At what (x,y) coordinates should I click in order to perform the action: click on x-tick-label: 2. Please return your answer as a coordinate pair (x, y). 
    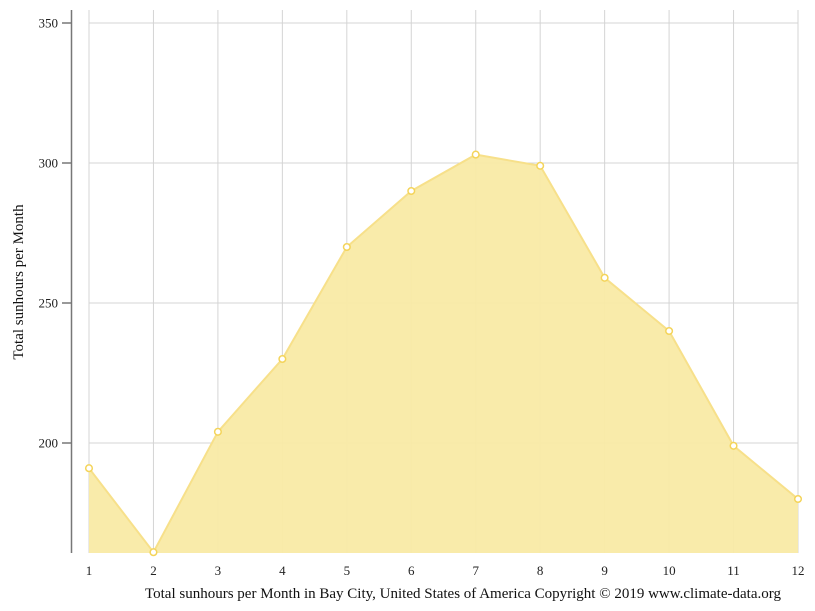
    Looking at the image, I should click on (153, 570).